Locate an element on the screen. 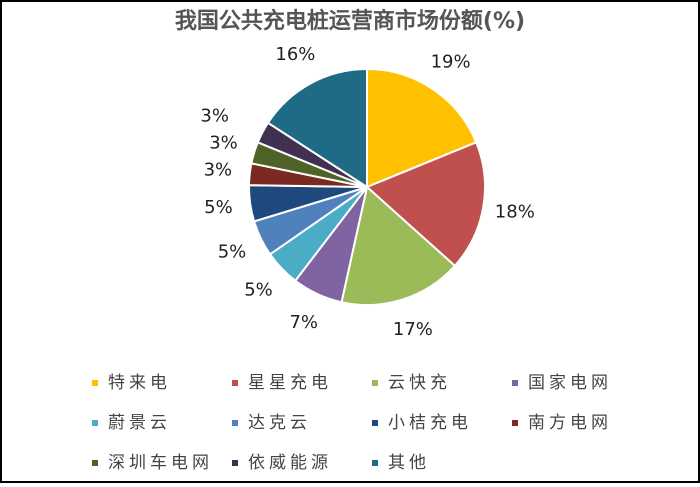  legend-label: 蔚景云 is located at coordinates (139, 423).